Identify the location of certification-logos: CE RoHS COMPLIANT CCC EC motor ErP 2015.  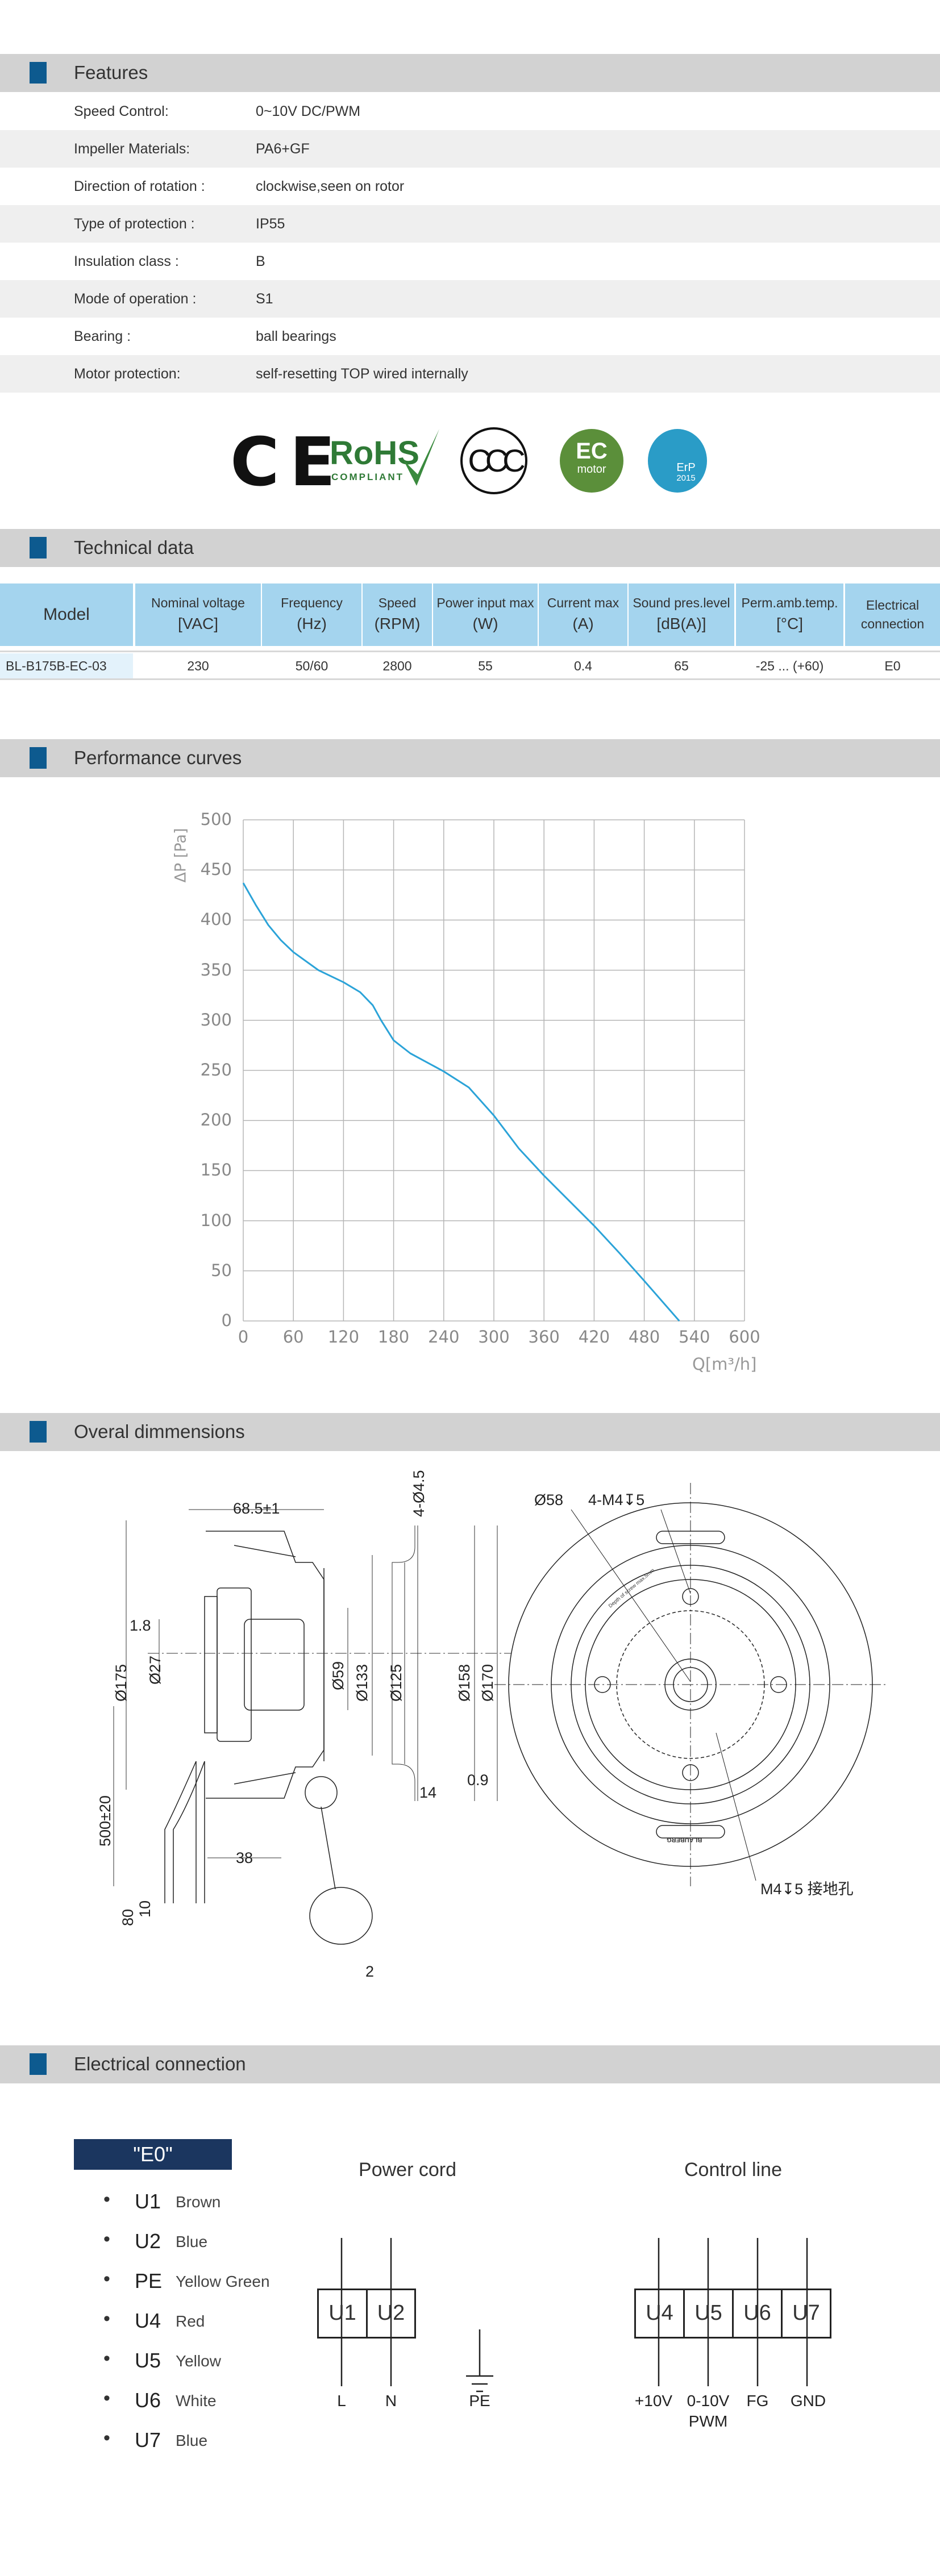
(468, 461).